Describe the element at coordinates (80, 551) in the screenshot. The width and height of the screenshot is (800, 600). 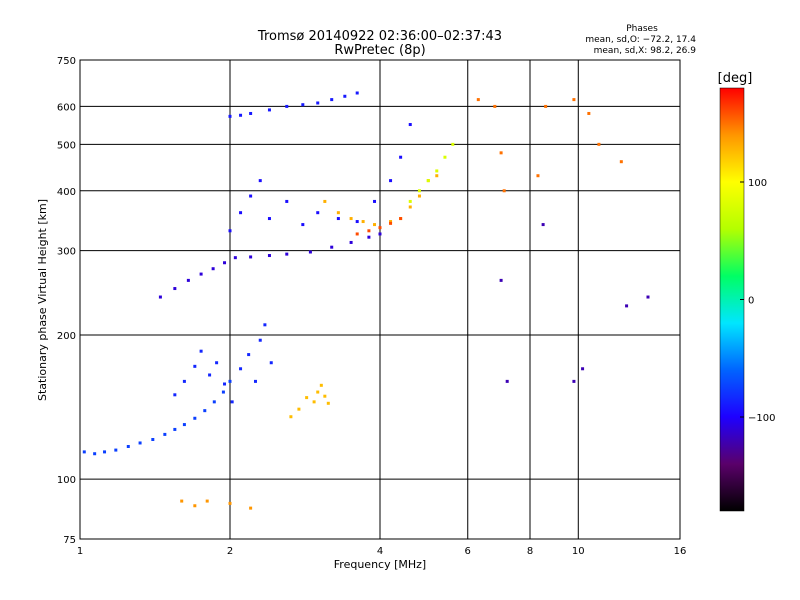
I see `x-tick-label: 1` at that location.